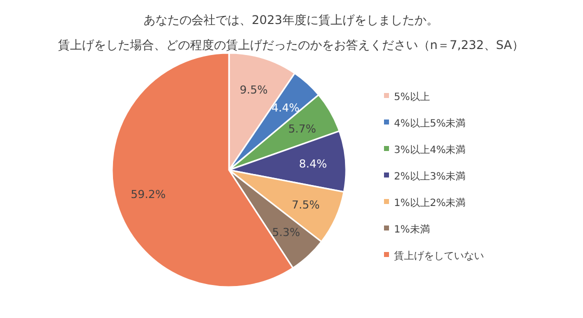 Image resolution: width=583 pixels, height=318 pixels. Describe the element at coordinates (430, 176) in the screenshot. I see `legend-label: 2%以上3%未満` at that location.